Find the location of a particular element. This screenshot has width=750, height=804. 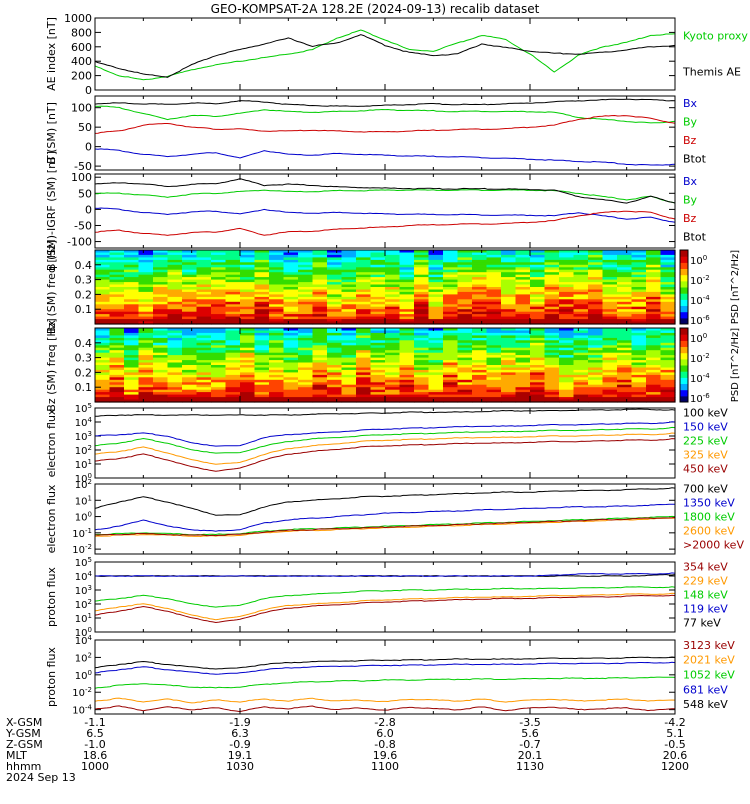

y-tick-label: 1000 is located at coordinates (78, 18).